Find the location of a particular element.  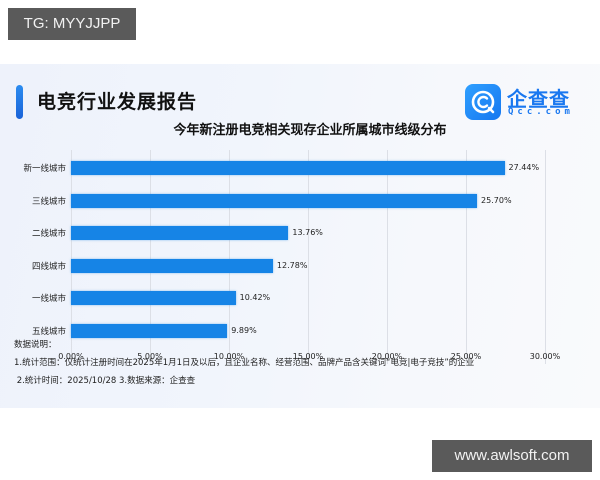

x-tick-label: 5.00% is located at coordinates (150, 356).